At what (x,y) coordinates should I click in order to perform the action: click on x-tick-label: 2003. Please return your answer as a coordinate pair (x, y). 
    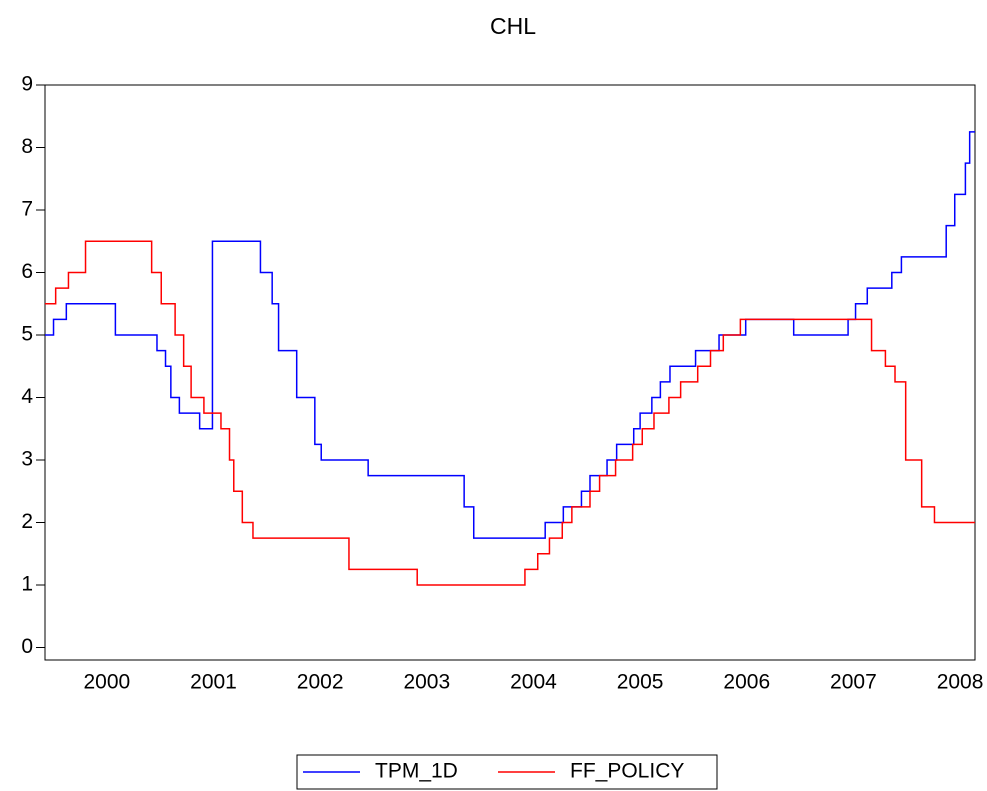
    Looking at the image, I should click on (426, 682).